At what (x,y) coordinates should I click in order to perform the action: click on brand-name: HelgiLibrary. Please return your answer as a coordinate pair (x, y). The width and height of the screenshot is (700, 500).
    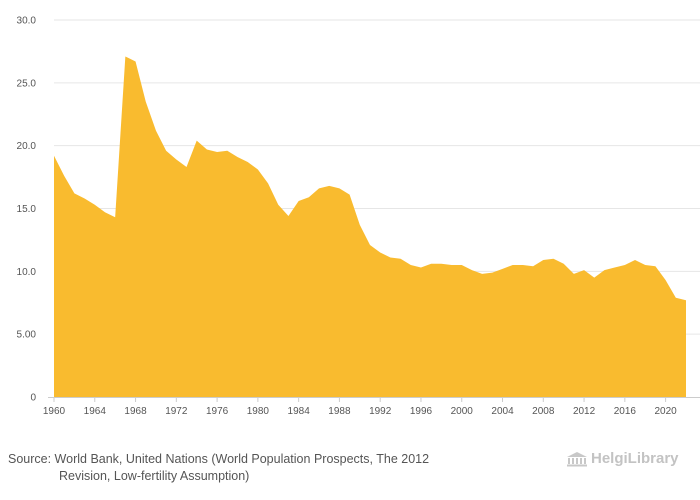
    Looking at the image, I should click on (635, 458).